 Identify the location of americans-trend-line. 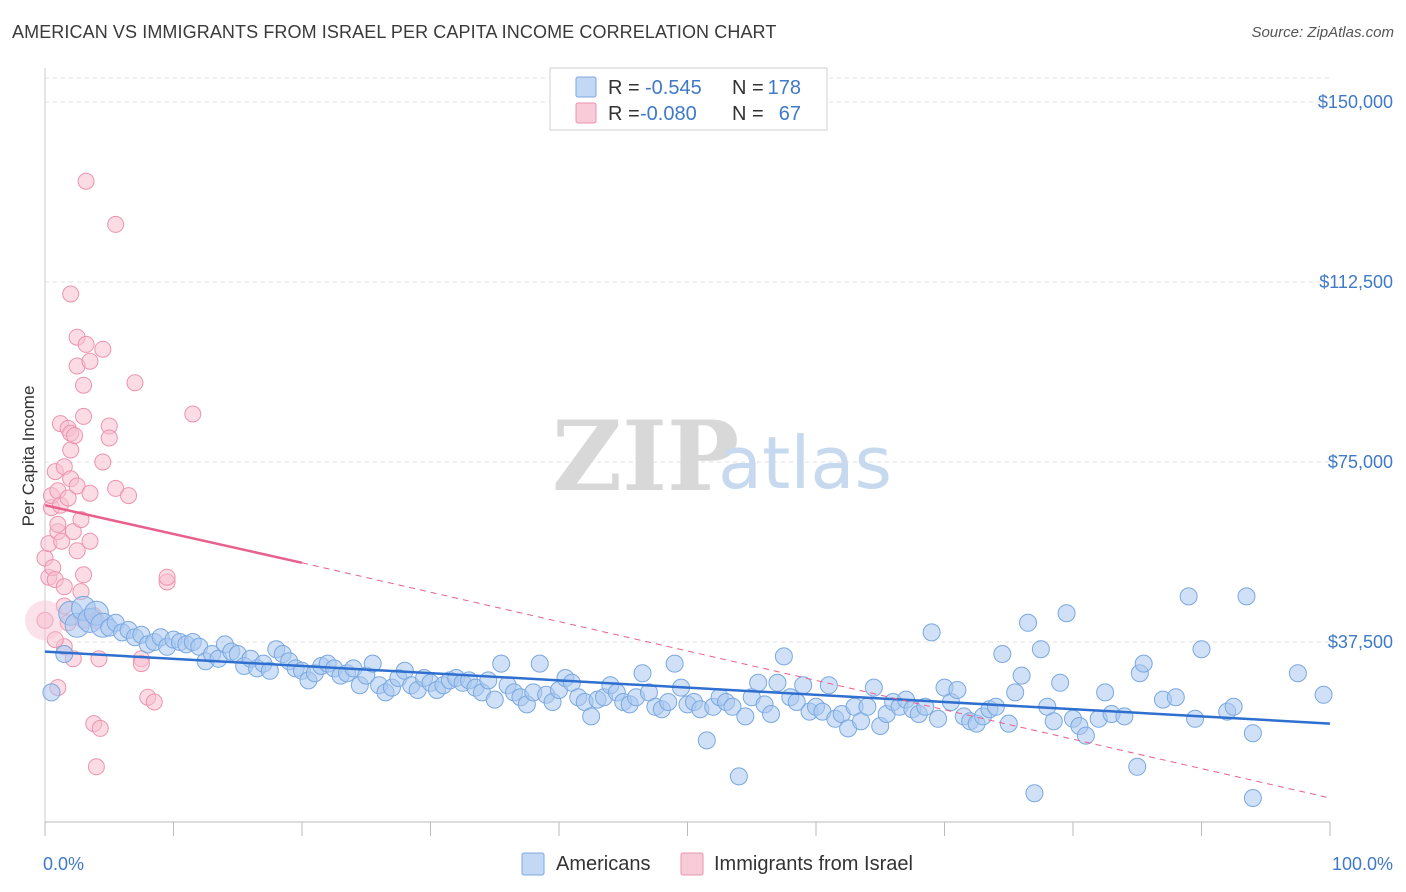
(687, 687).